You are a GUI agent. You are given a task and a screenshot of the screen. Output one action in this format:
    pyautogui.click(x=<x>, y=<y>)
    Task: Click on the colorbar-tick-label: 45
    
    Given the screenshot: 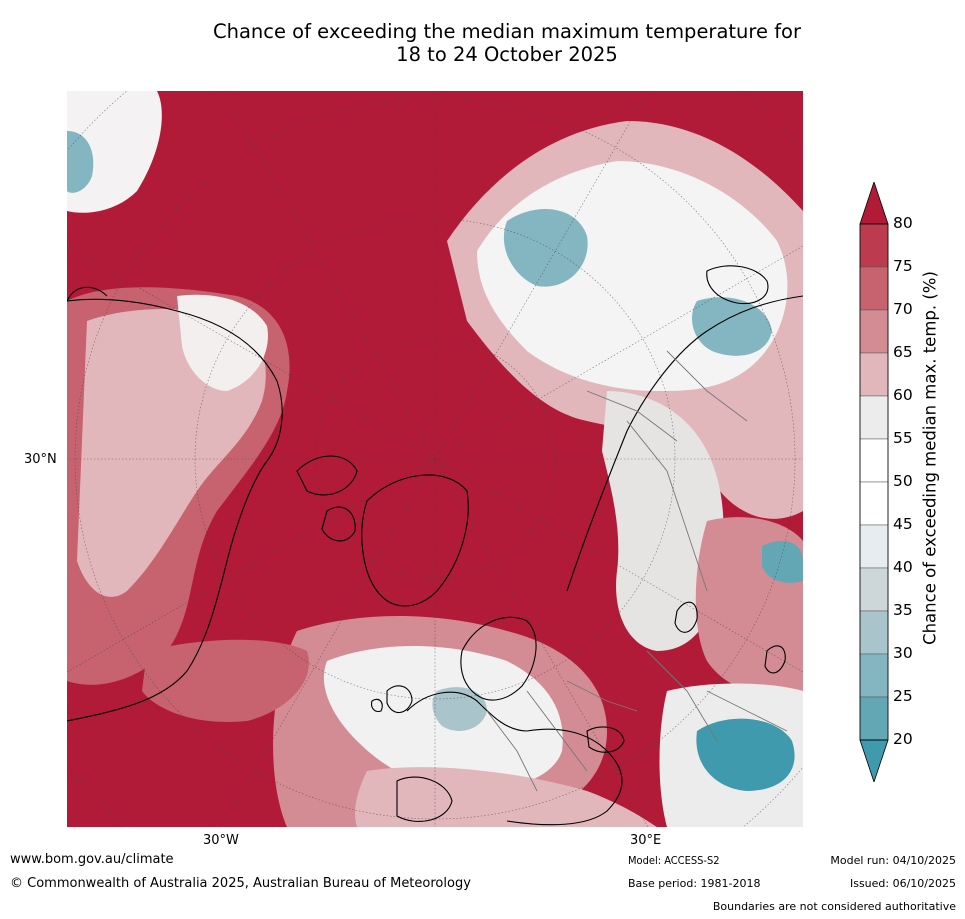 What is the action you would take?
    pyautogui.click(x=903, y=524)
    